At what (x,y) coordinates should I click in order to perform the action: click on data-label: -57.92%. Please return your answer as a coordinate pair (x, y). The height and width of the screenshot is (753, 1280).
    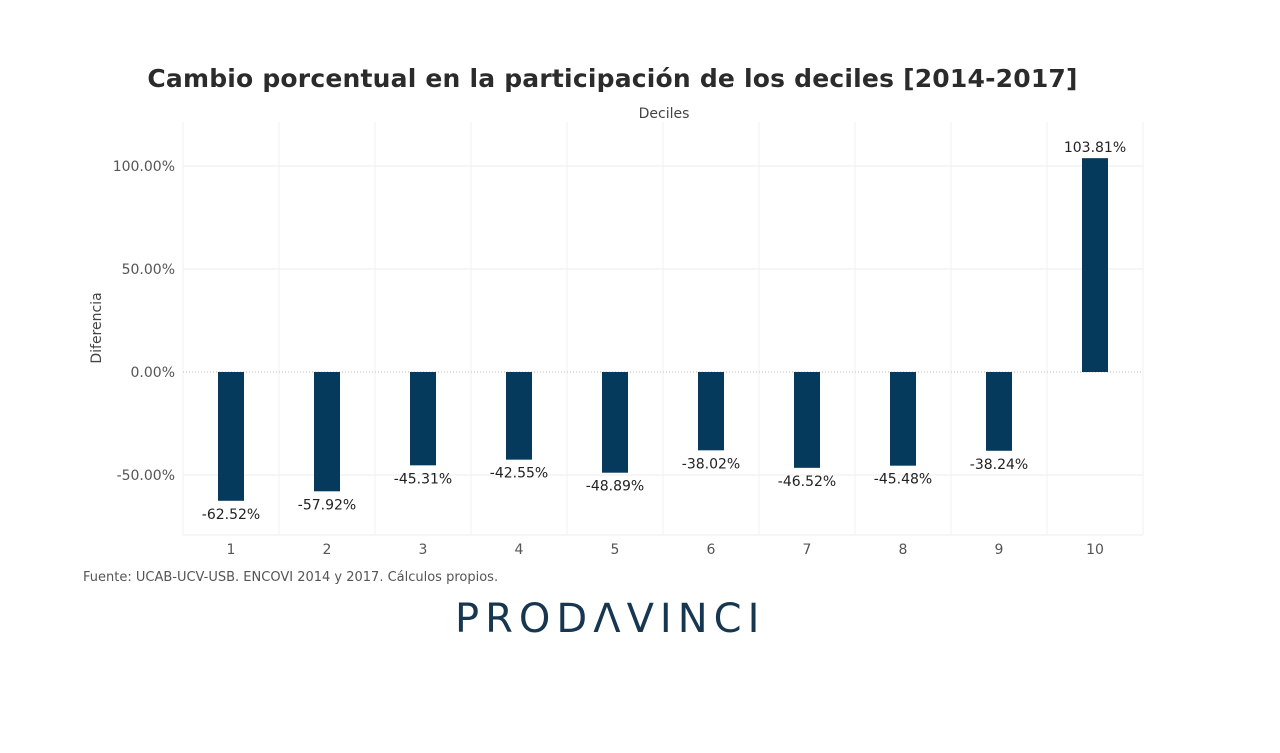
    Looking at the image, I should click on (327, 505).